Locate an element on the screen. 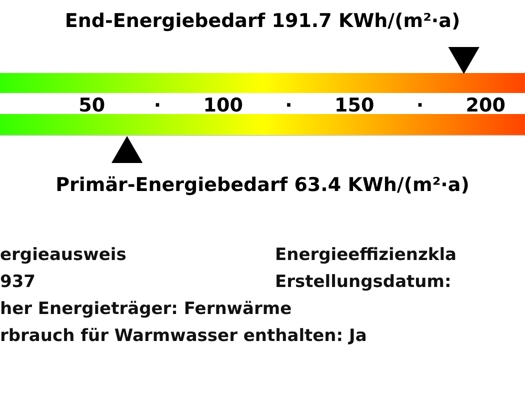 This screenshot has width=525, height=394. x-tick-label: 200 is located at coordinates (486, 105).